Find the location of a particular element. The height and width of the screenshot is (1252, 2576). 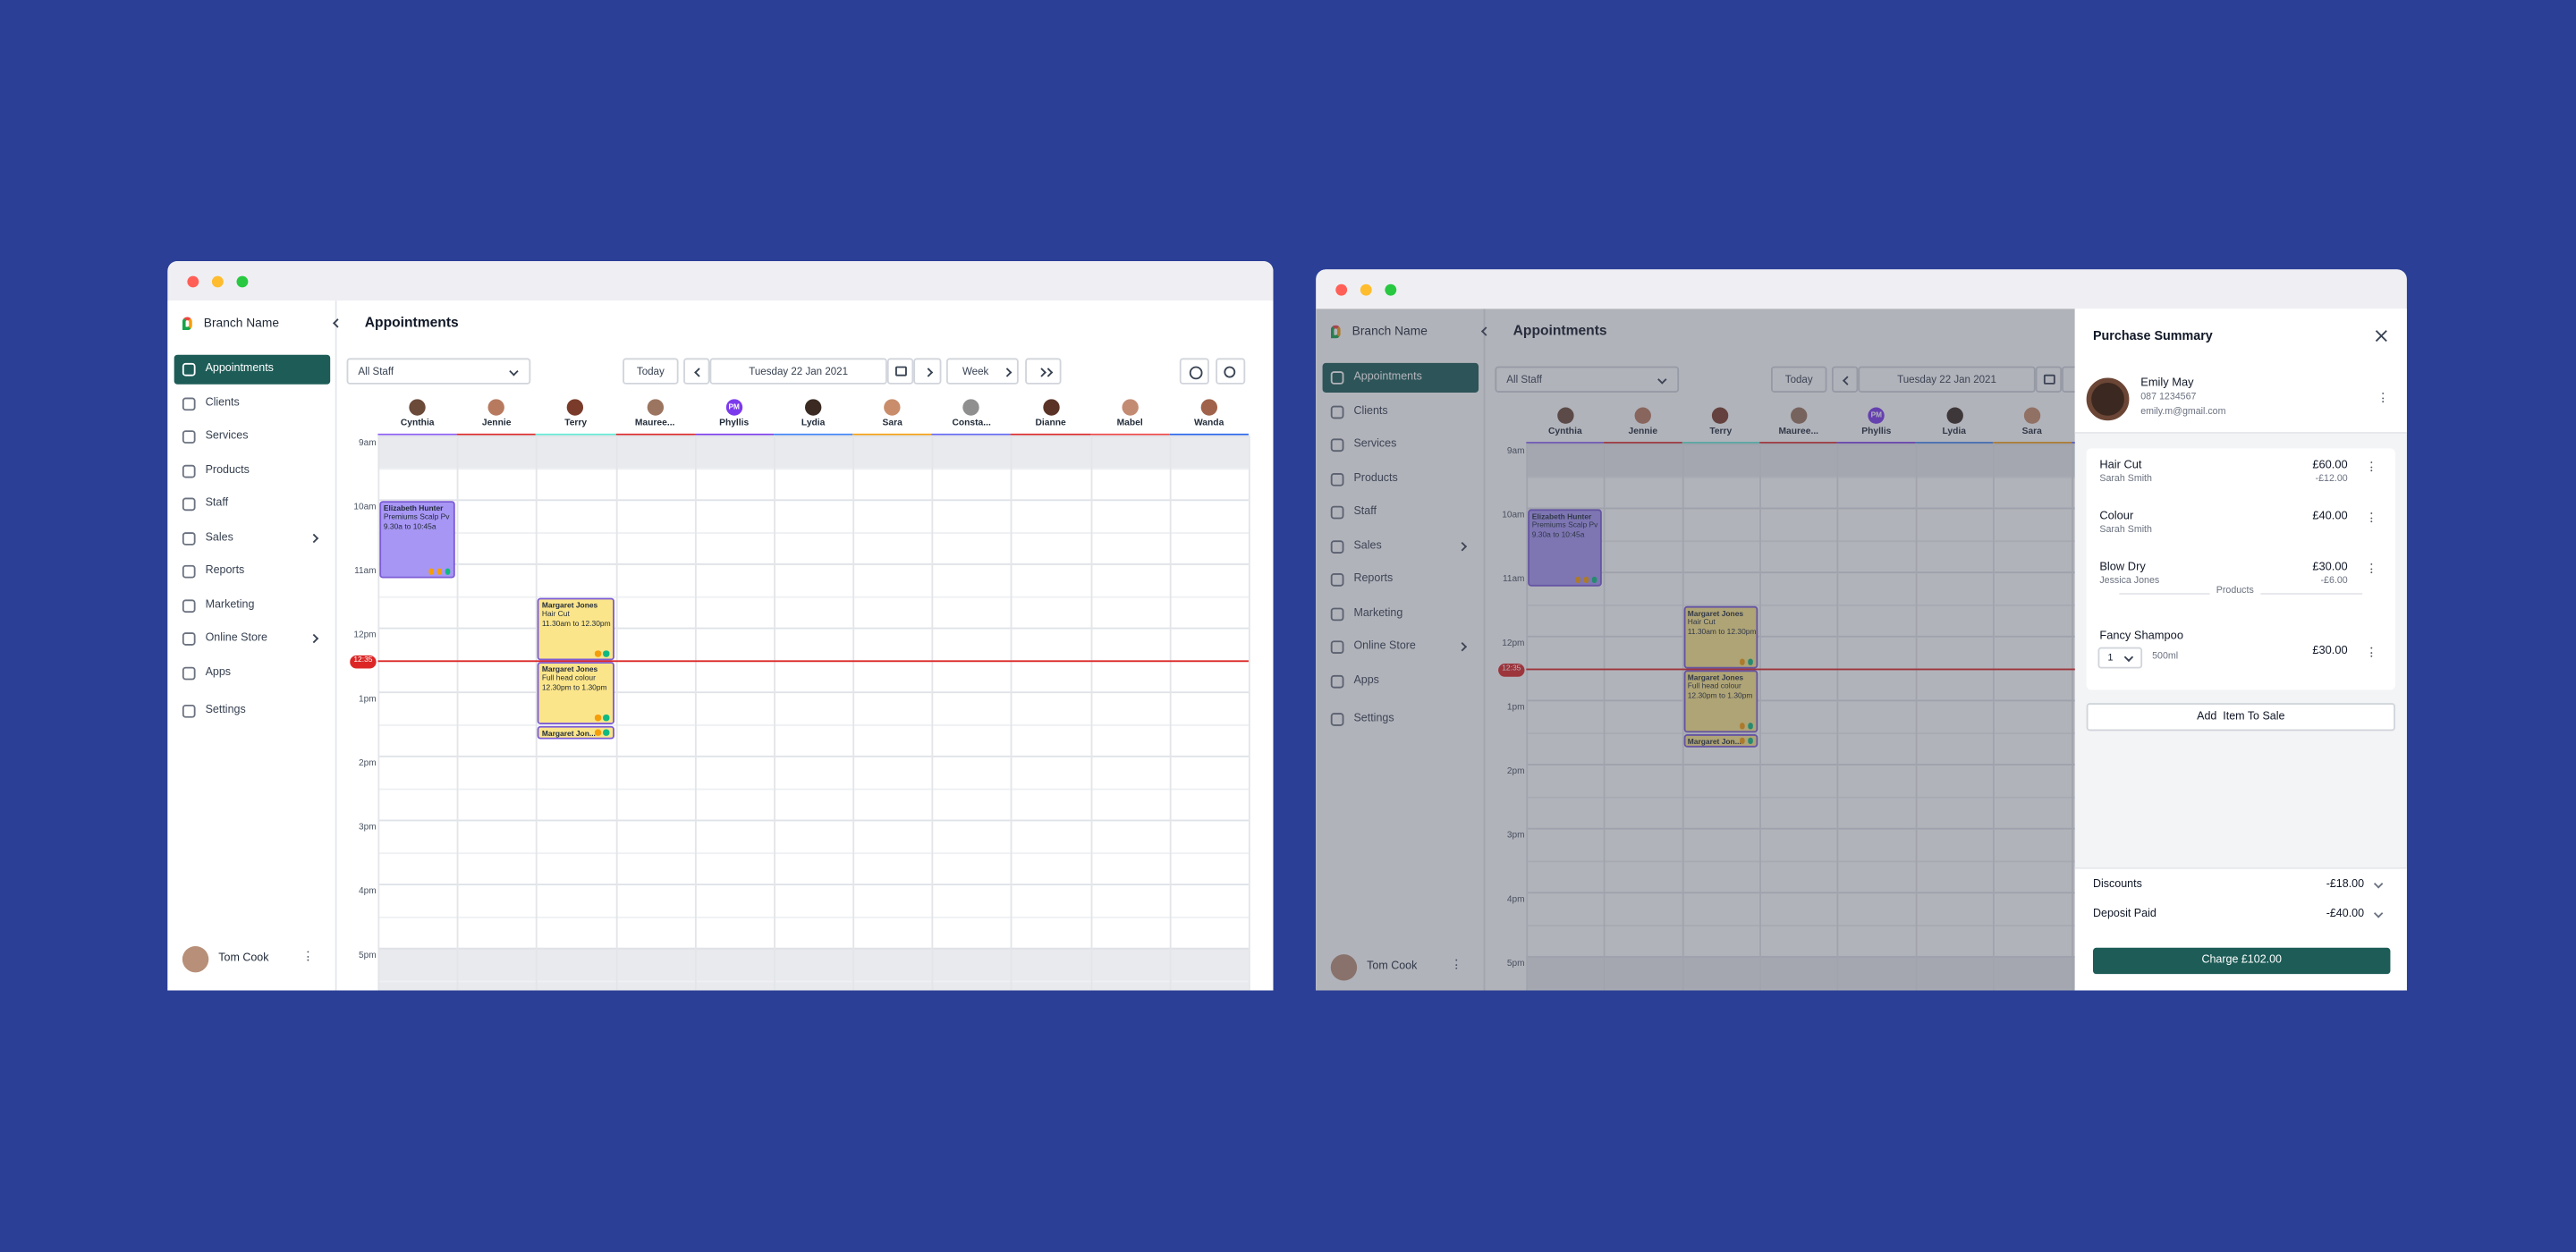

time-label: 10am is located at coordinates (365, 508).